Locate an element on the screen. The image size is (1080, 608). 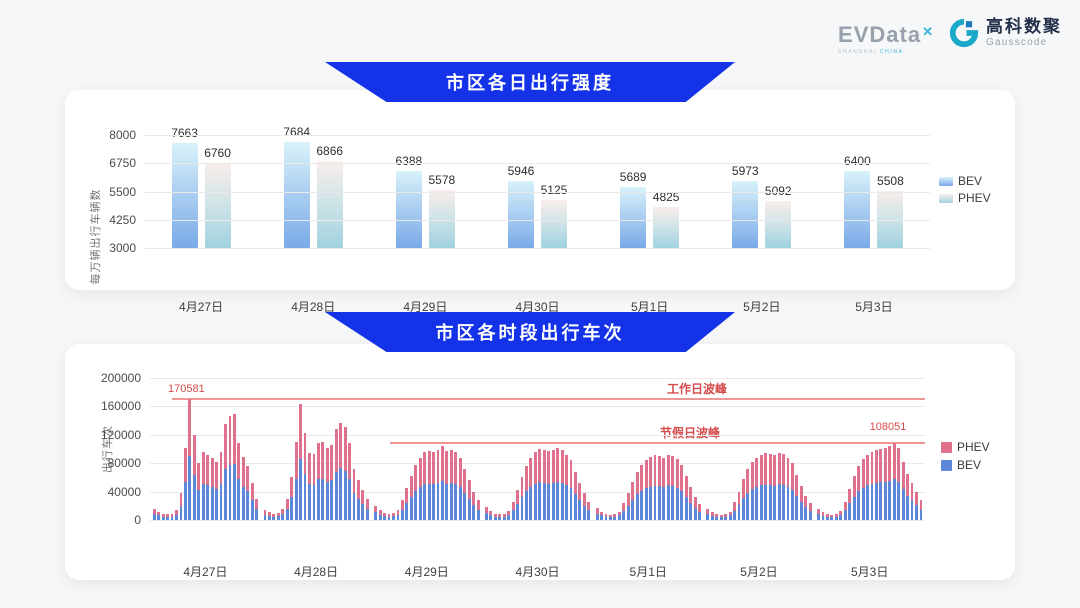
gausscode-logo: 高科数聚 Gausscode is located at coordinates (1005, 32).